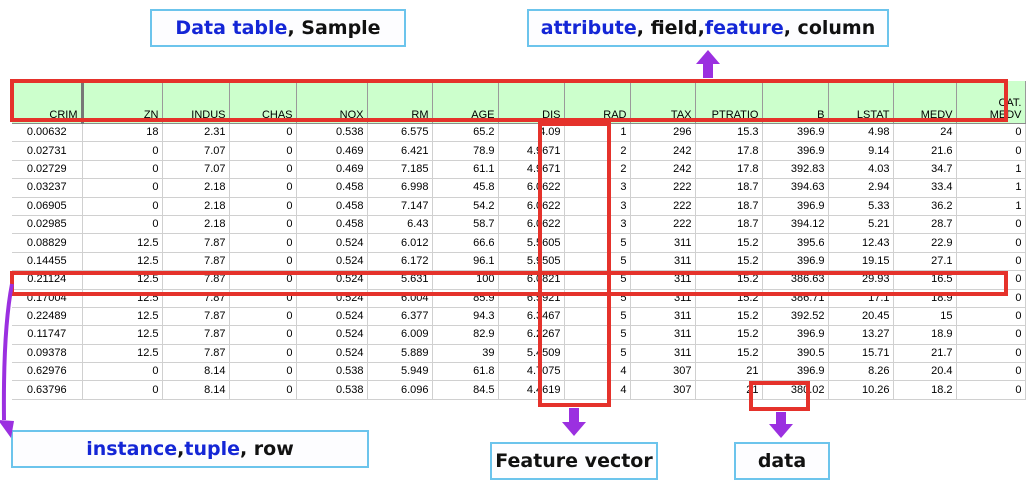  I want to click on table-cell: 242, so click(663, 170).